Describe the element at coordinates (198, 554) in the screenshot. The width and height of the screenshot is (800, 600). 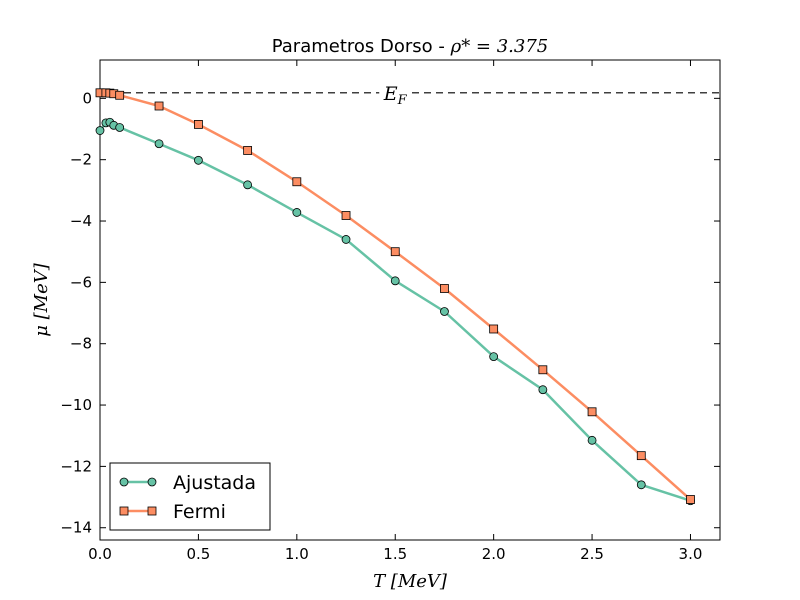
I see `x-tick-label: 0.5` at that location.